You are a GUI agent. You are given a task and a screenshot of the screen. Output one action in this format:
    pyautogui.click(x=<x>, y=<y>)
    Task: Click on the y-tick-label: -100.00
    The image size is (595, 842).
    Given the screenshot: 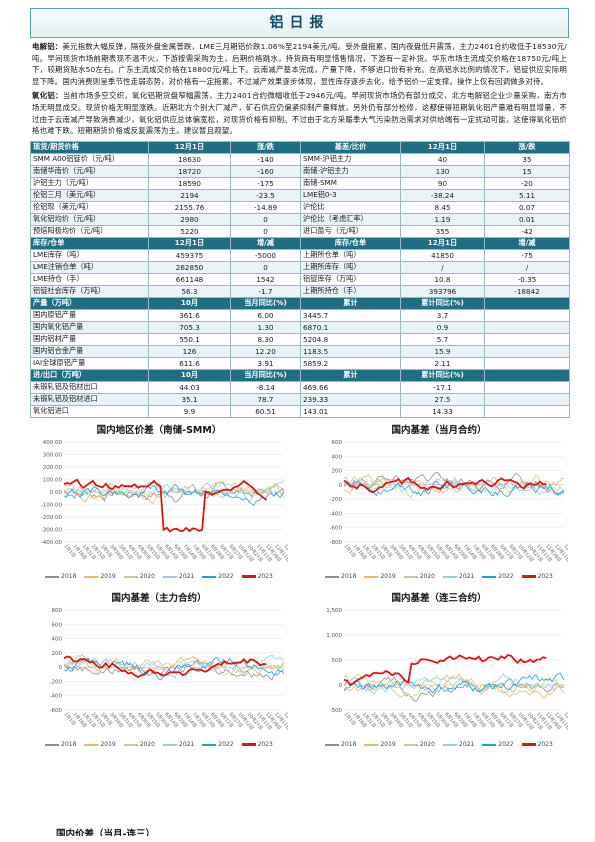 What is the action you would take?
    pyautogui.click(x=52, y=505)
    